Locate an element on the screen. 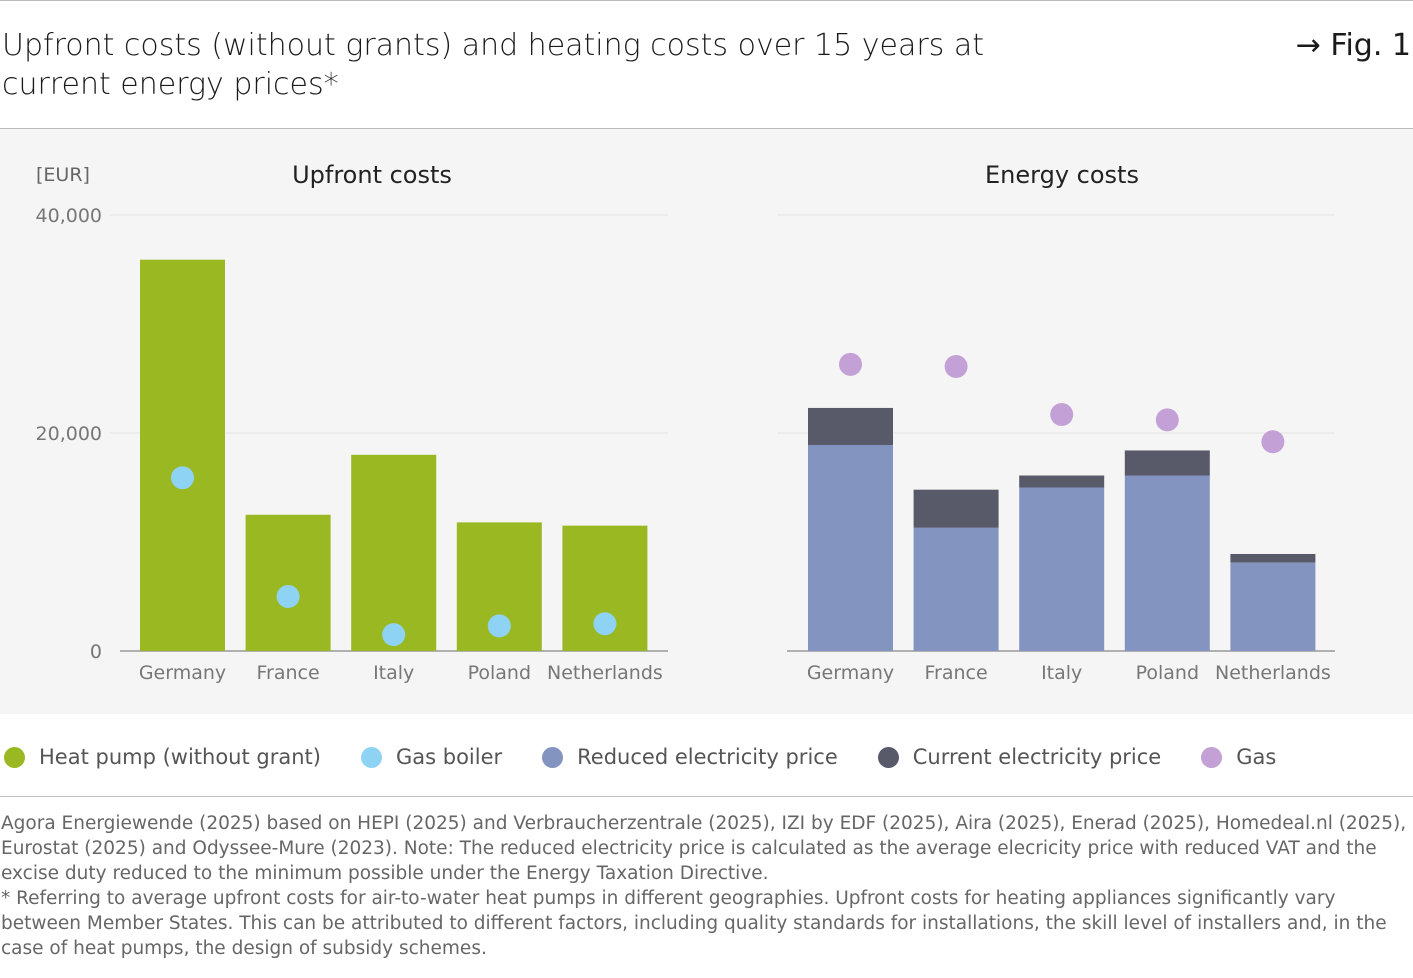 Image resolution: width=1413 pixels, height=978 pixels. legend-label: Current electricity price is located at coordinates (1037, 757).